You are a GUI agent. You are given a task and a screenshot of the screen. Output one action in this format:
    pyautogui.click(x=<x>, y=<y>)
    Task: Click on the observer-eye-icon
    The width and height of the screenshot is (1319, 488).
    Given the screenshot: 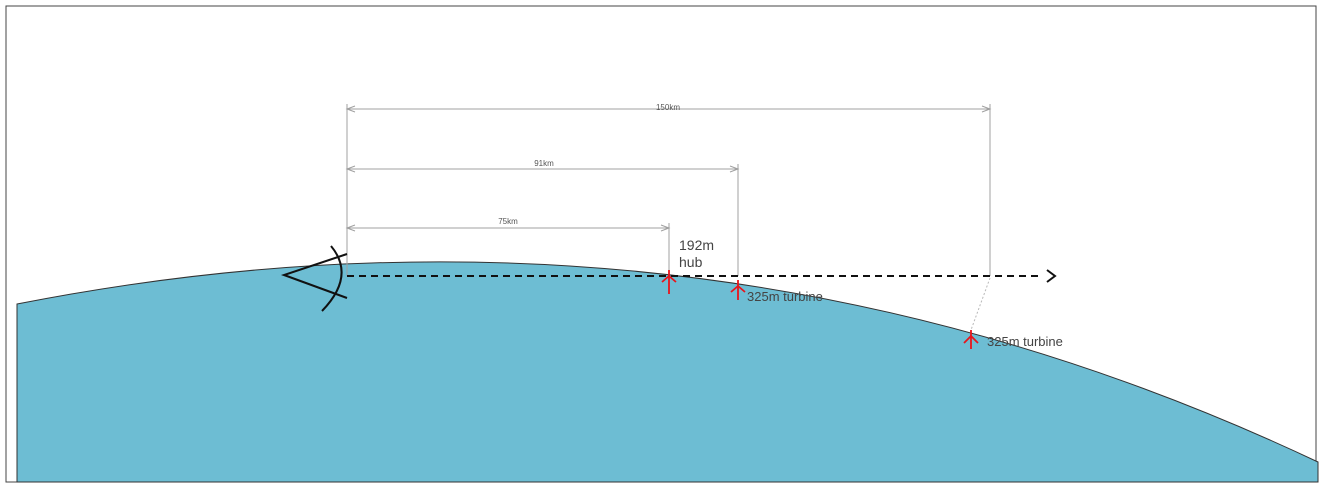 What is the action you would take?
    pyautogui.click(x=314, y=278)
    